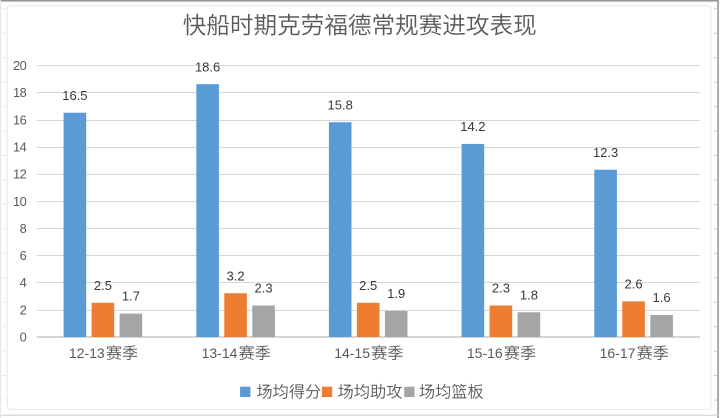 This screenshot has width=721, height=418. I want to click on svg-text: 14, so click(20, 146).